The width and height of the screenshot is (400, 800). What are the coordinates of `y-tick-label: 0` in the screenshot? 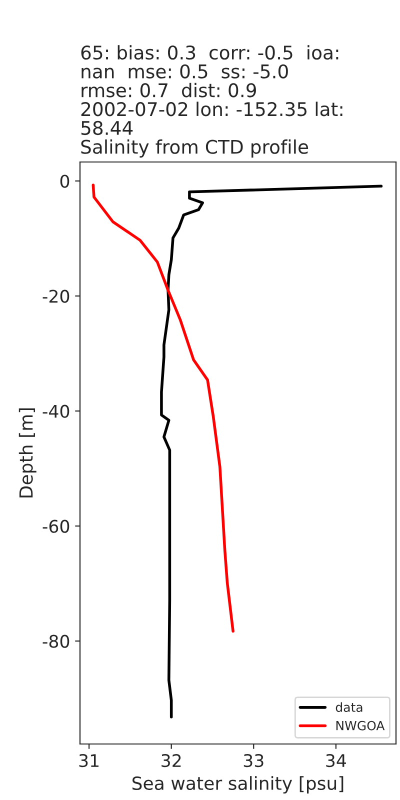 It's located at (65, 181).